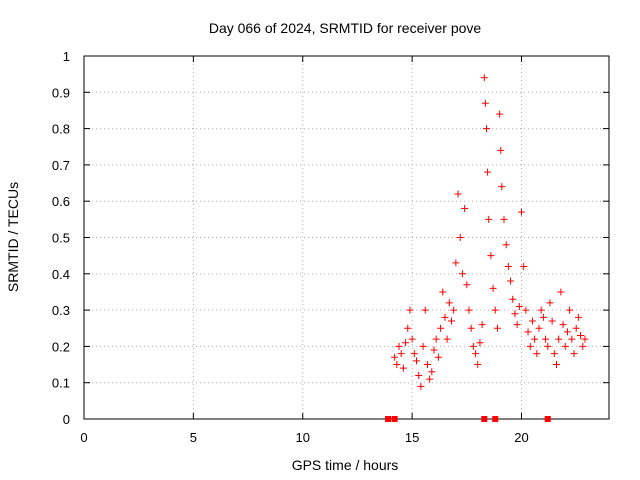 The image size is (640, 480). What do you see at coordinates (303, 437) in the screenshot?
I see `x-tick-label: 10` at bounding box center [303, 437].